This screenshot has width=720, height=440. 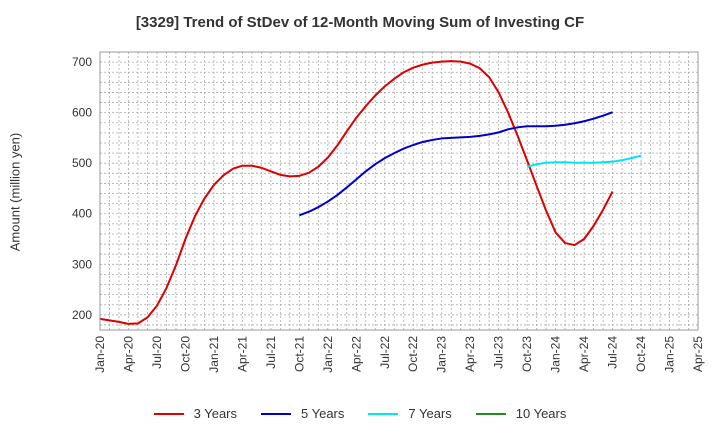 I want to click on legend-item: 3 Years, so click(x=195, y=413).